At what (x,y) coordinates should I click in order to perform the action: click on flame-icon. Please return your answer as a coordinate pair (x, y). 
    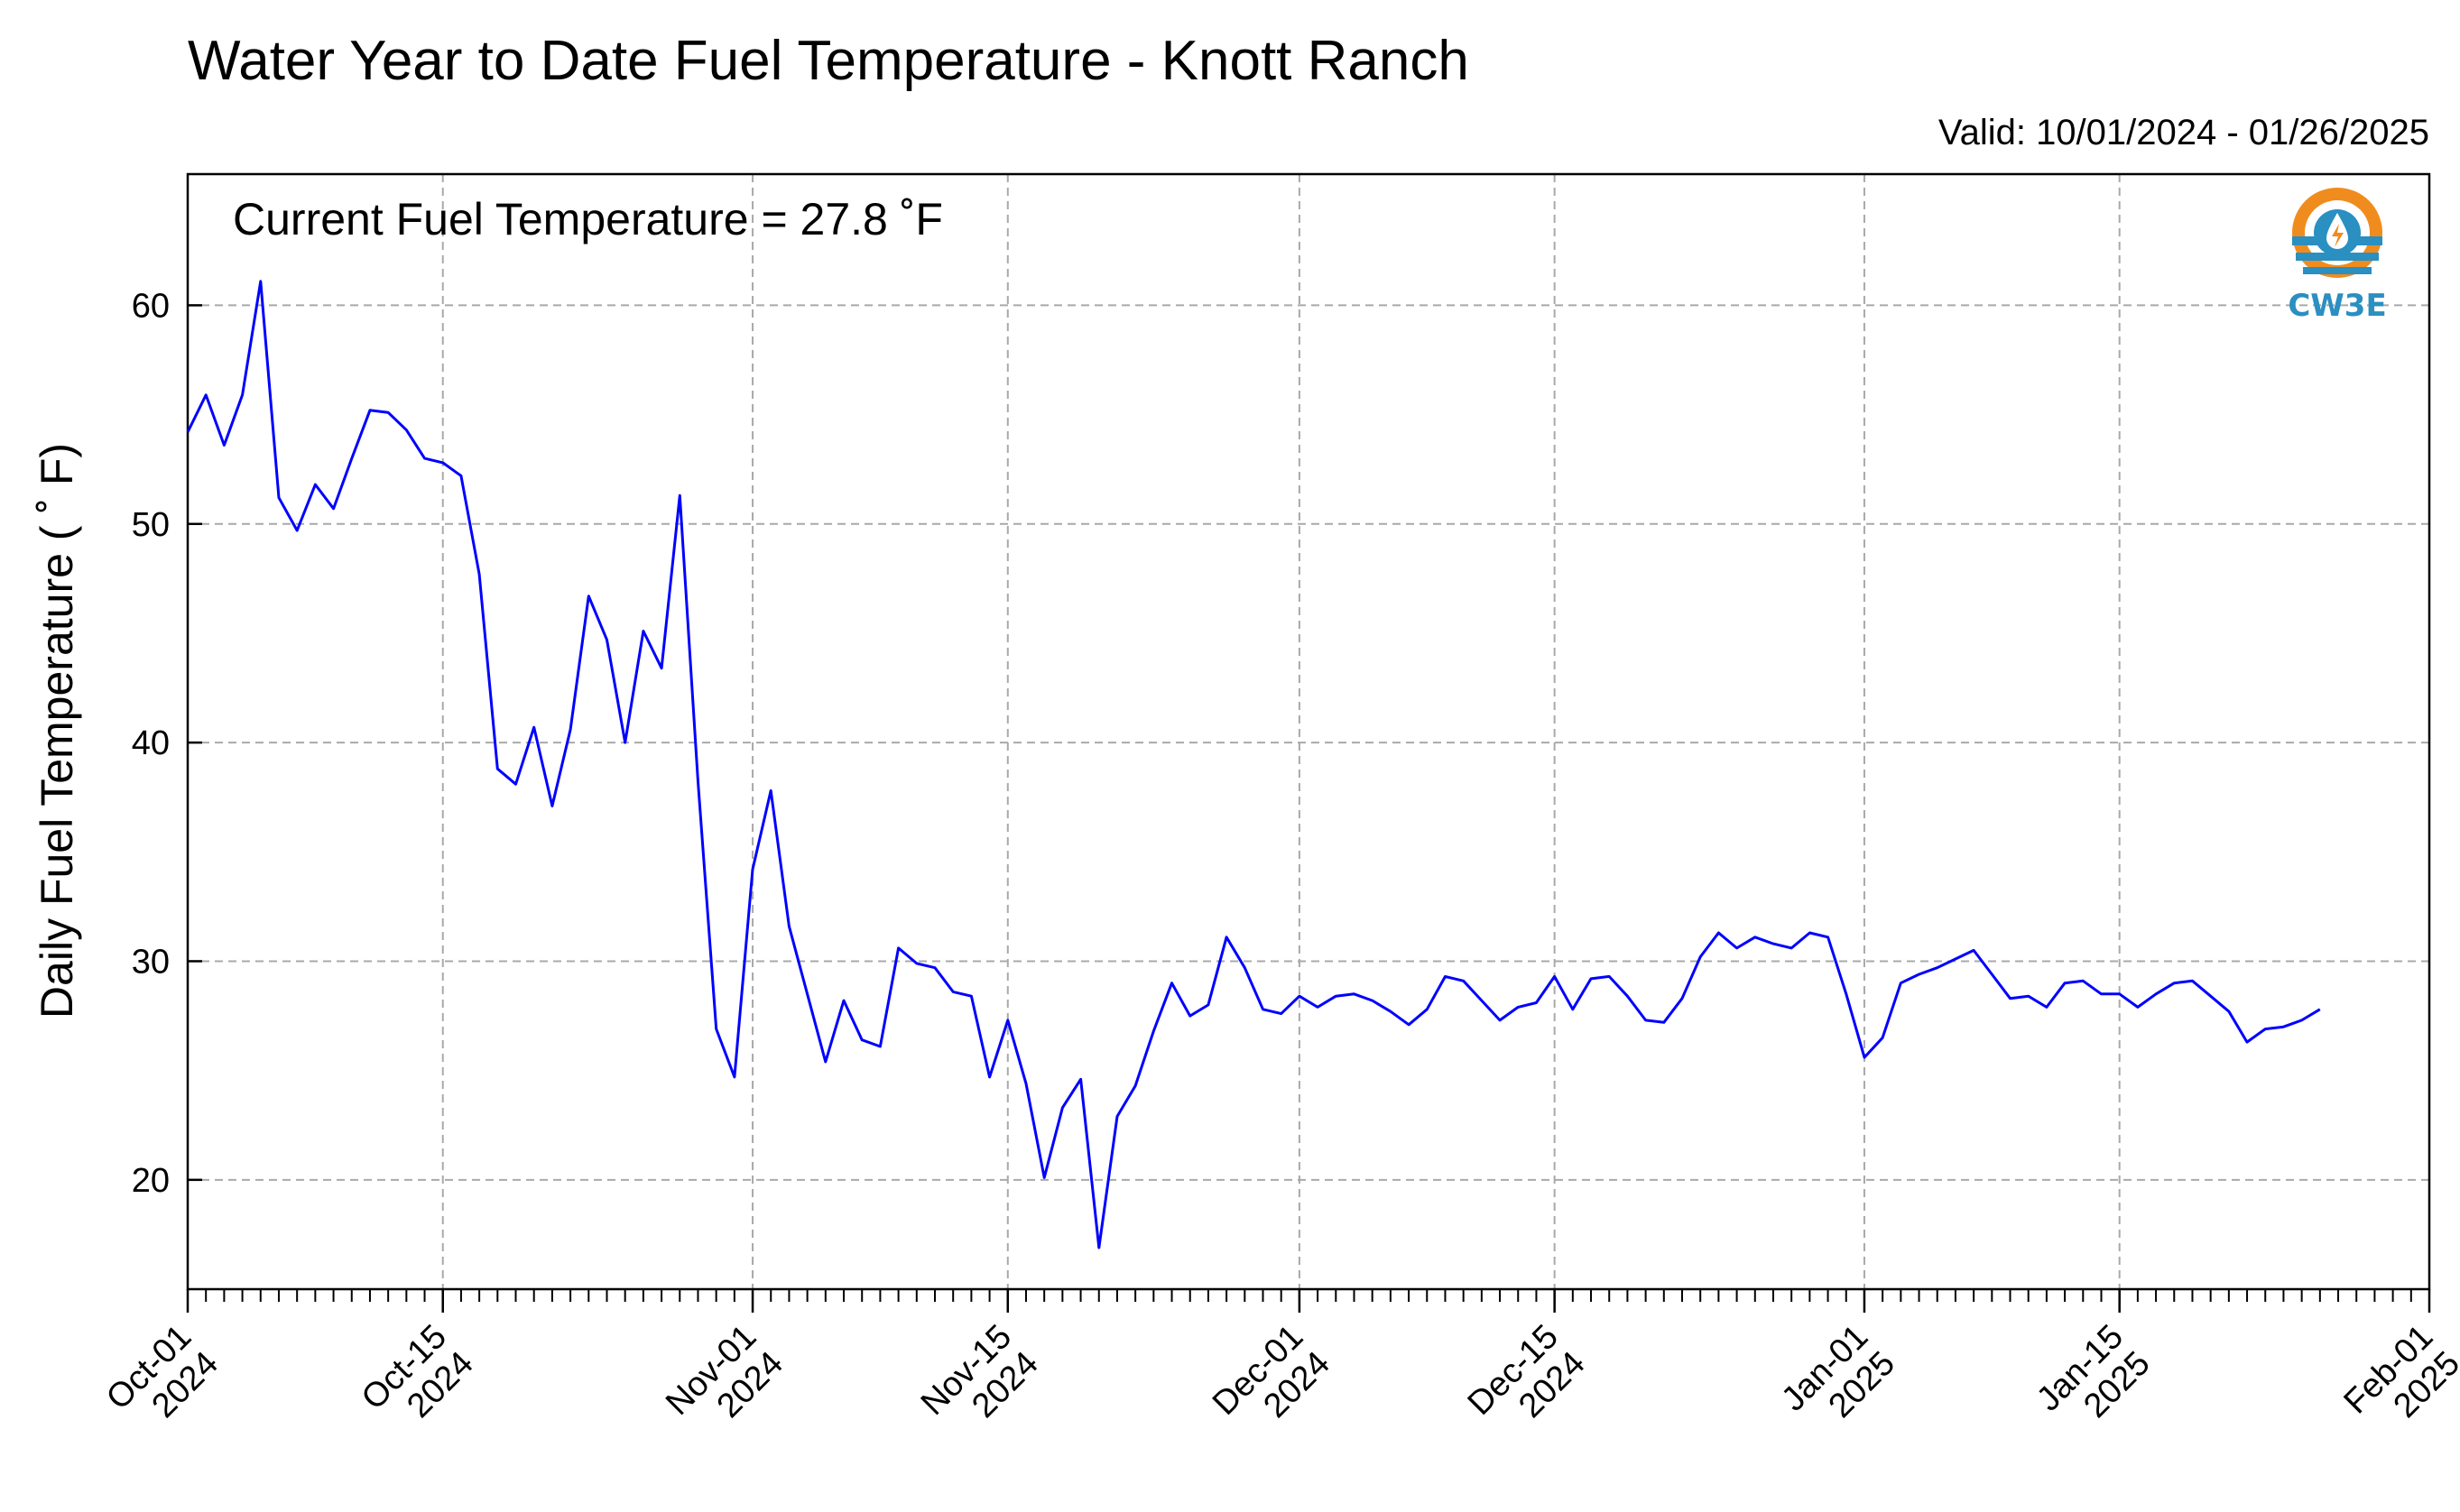
    Looking at the image, I should click on (2338, 235).